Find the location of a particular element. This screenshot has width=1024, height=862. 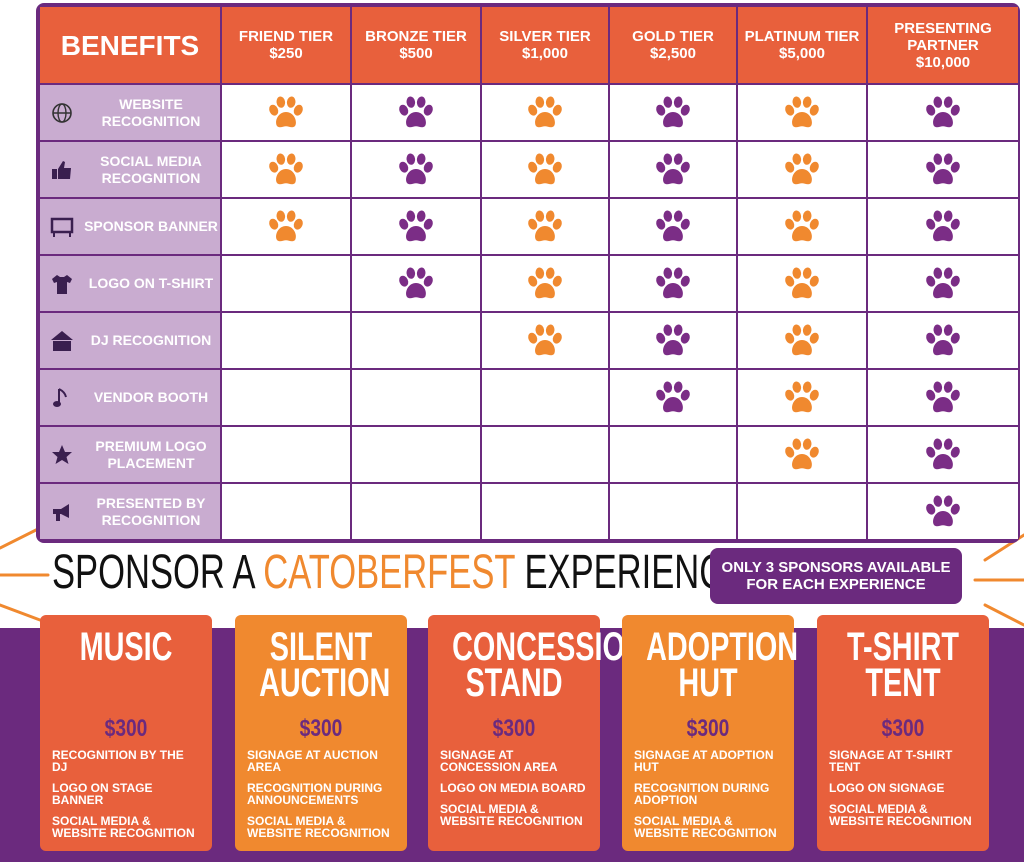

tier-price: $500 is located at coordinates (416, 53).